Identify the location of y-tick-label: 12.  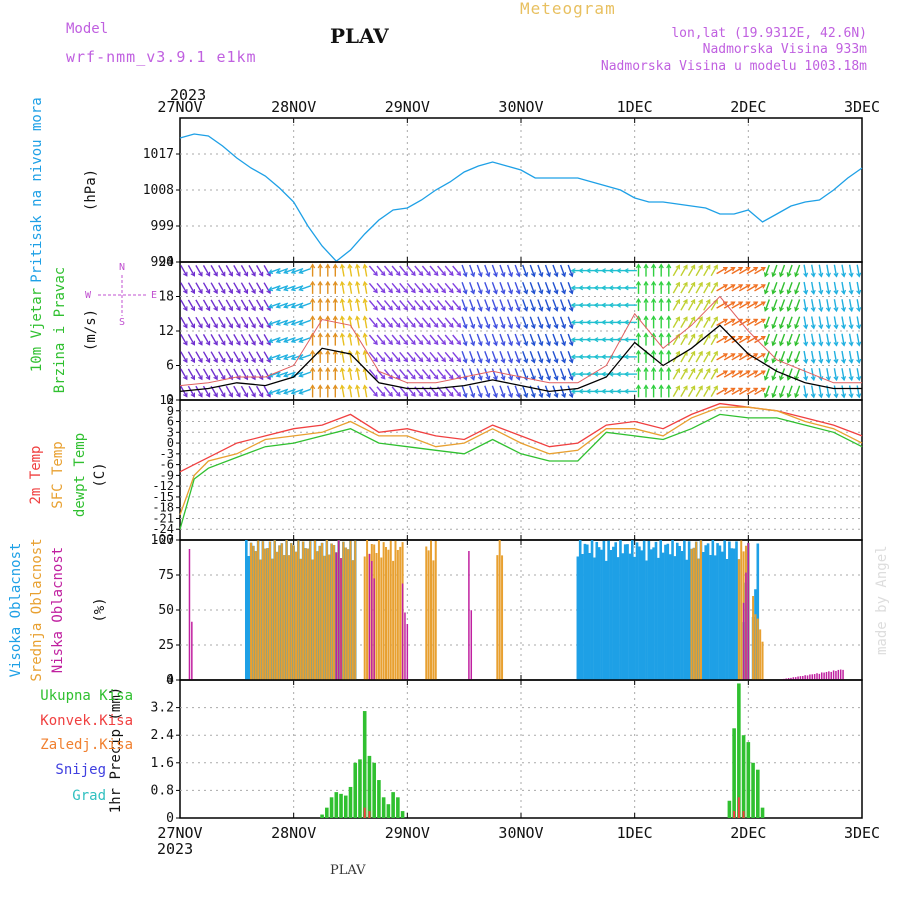
(166, 331).